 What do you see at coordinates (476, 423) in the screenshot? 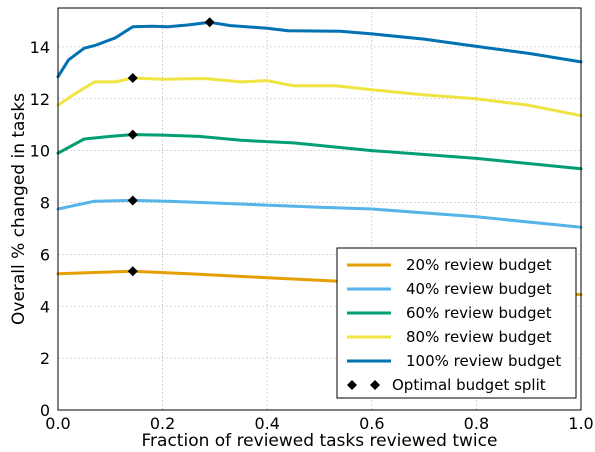
I see `x-tick-label: 0.8` at bounding box center [476, 423].